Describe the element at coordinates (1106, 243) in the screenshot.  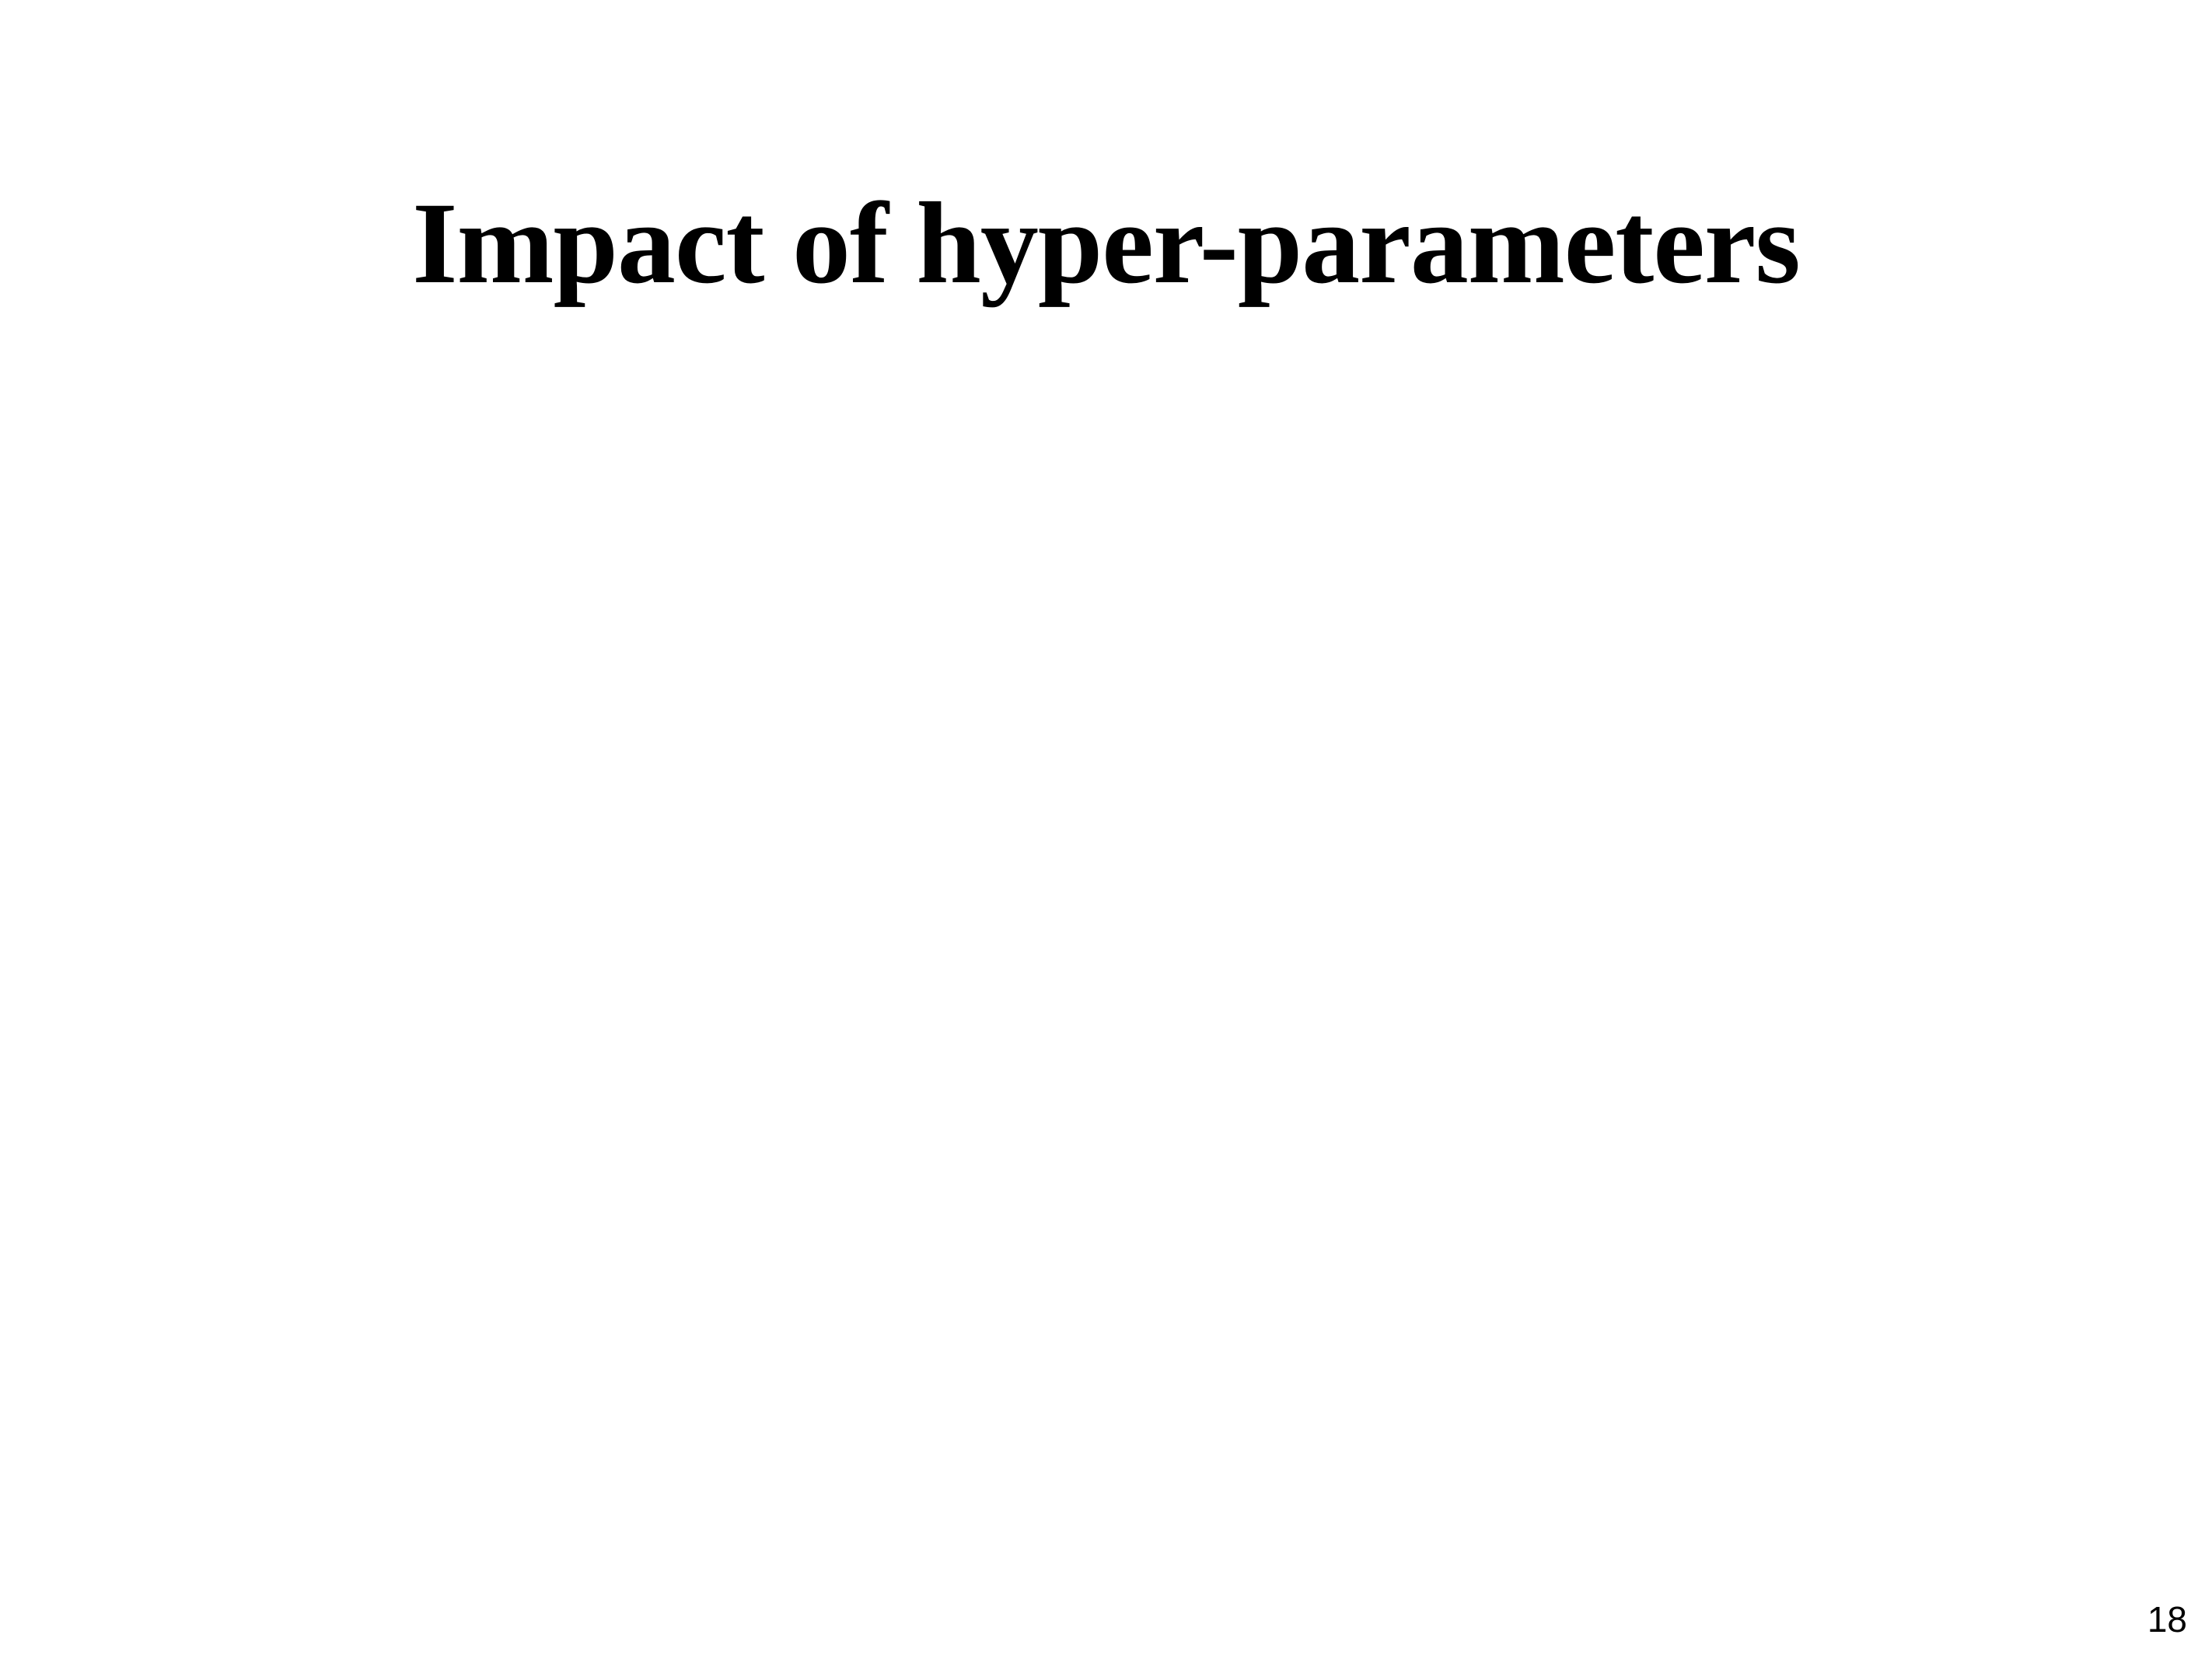
I see `slide-title: Impact of hyper-parameters` at that location.